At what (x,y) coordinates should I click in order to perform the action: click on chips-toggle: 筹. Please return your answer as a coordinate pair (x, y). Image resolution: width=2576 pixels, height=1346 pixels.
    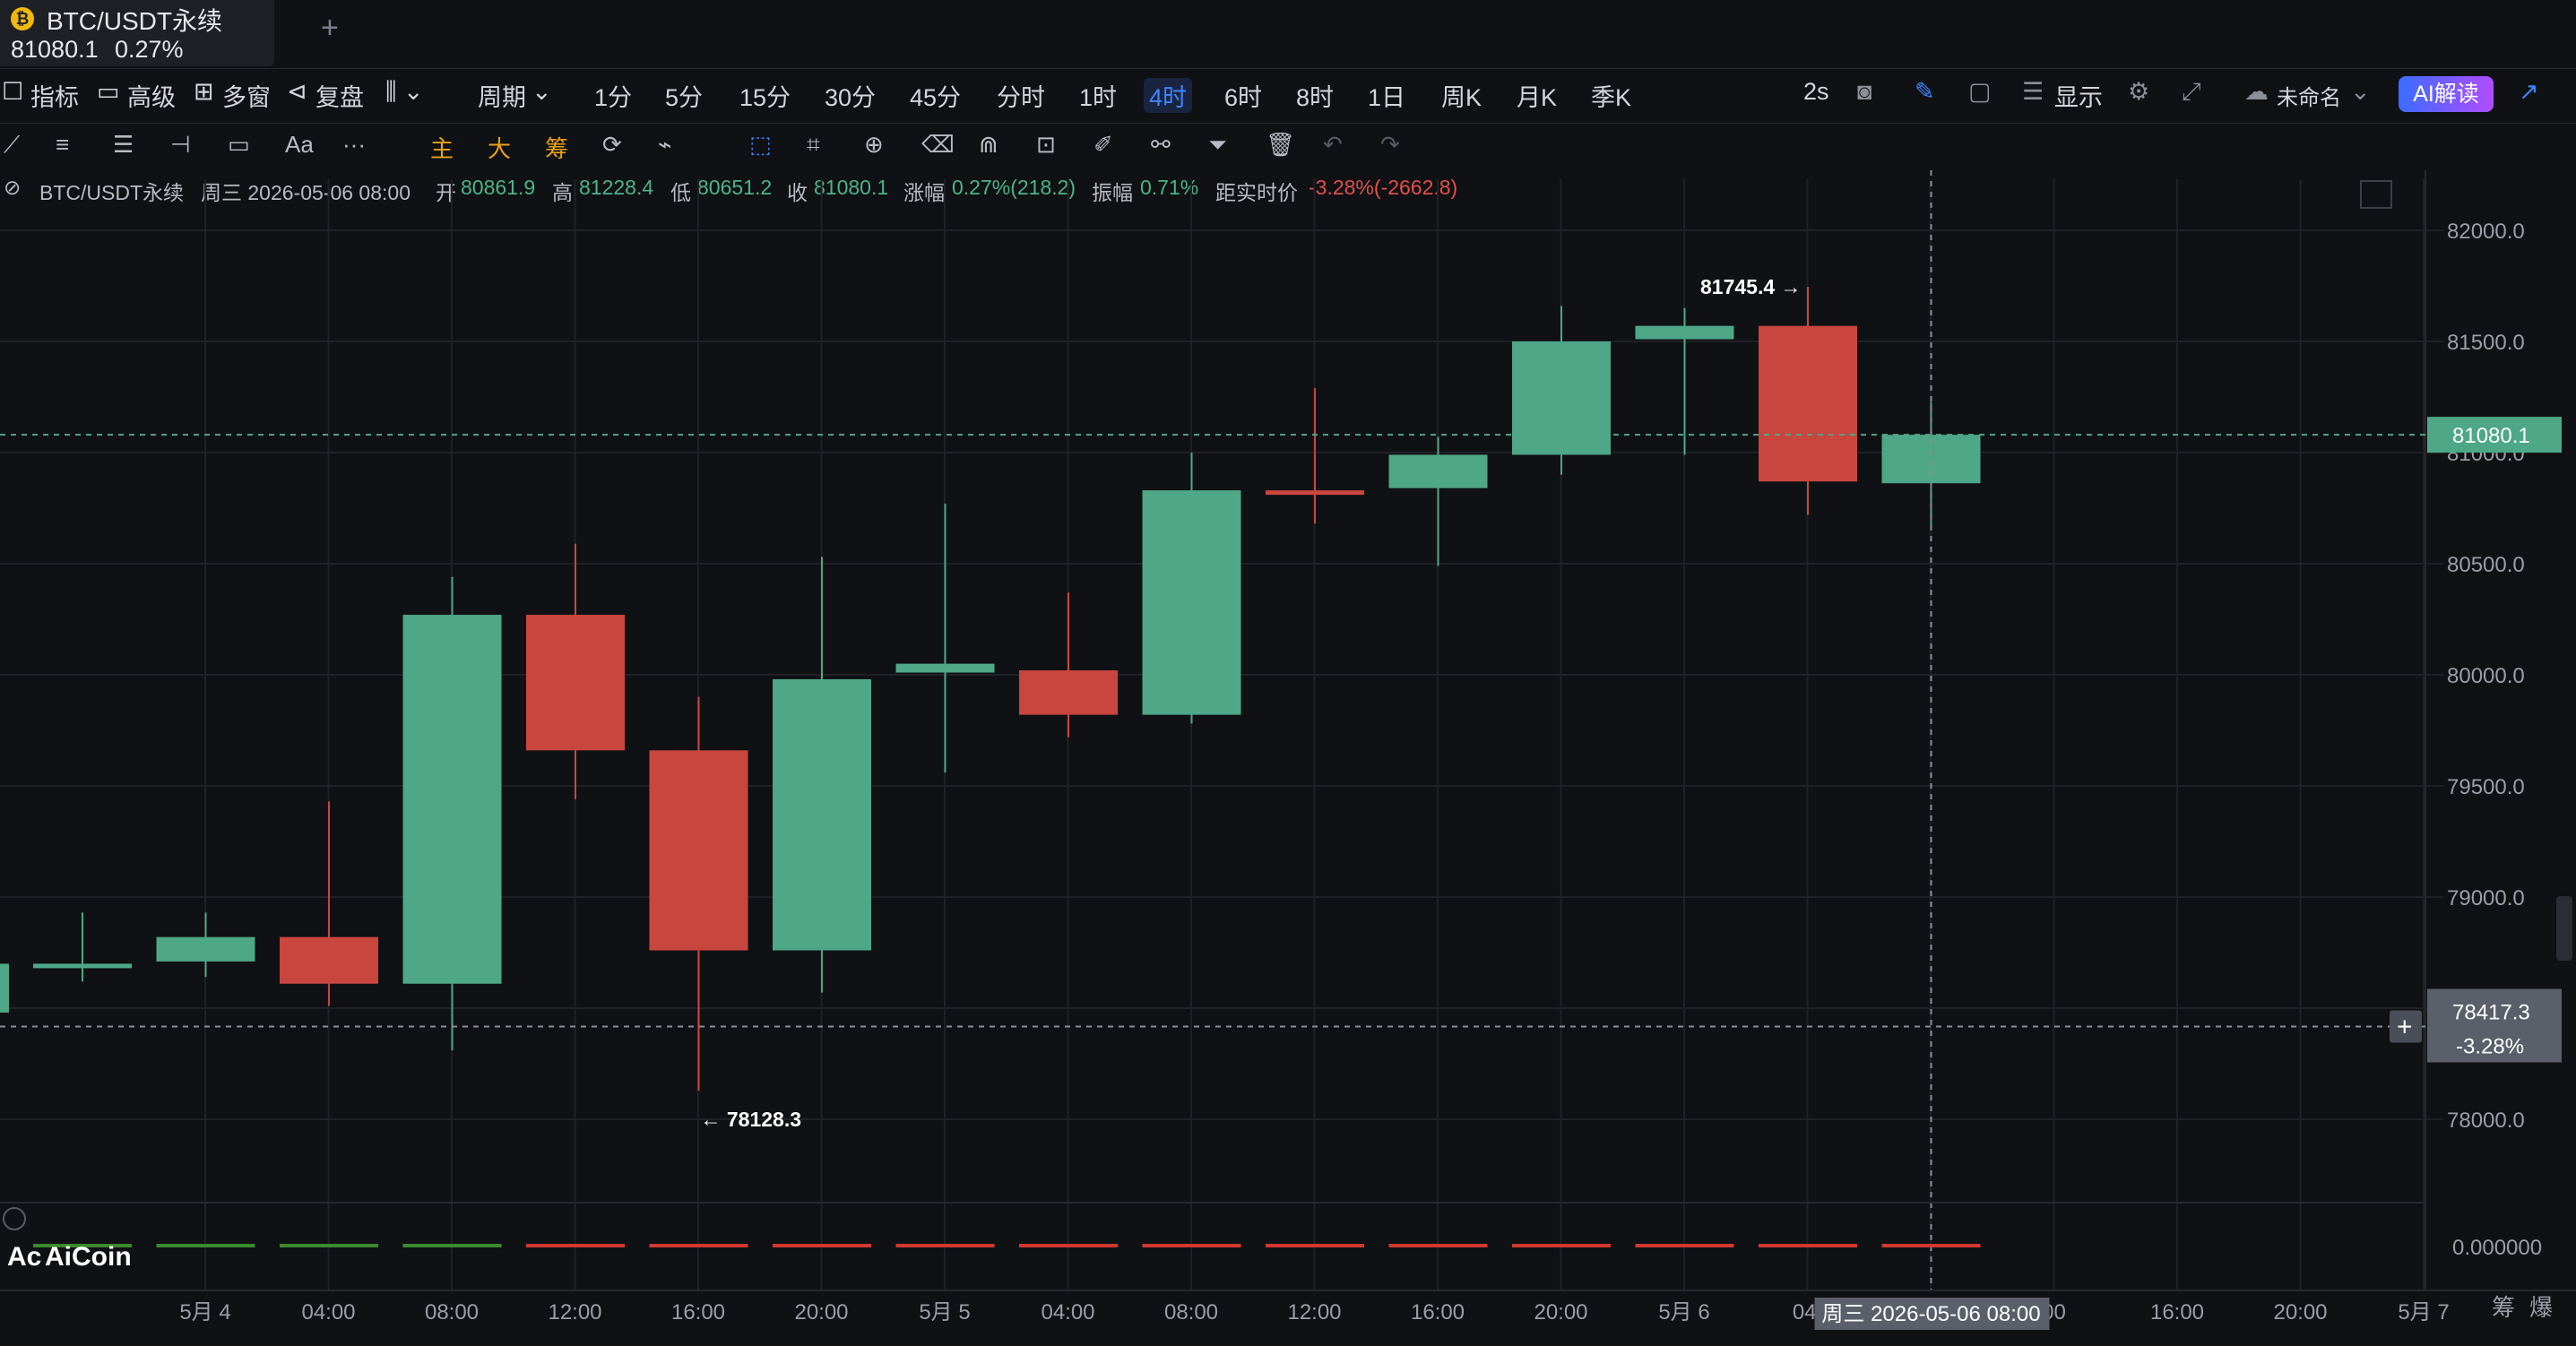
    Looking at the image, I should click on (557, 148).